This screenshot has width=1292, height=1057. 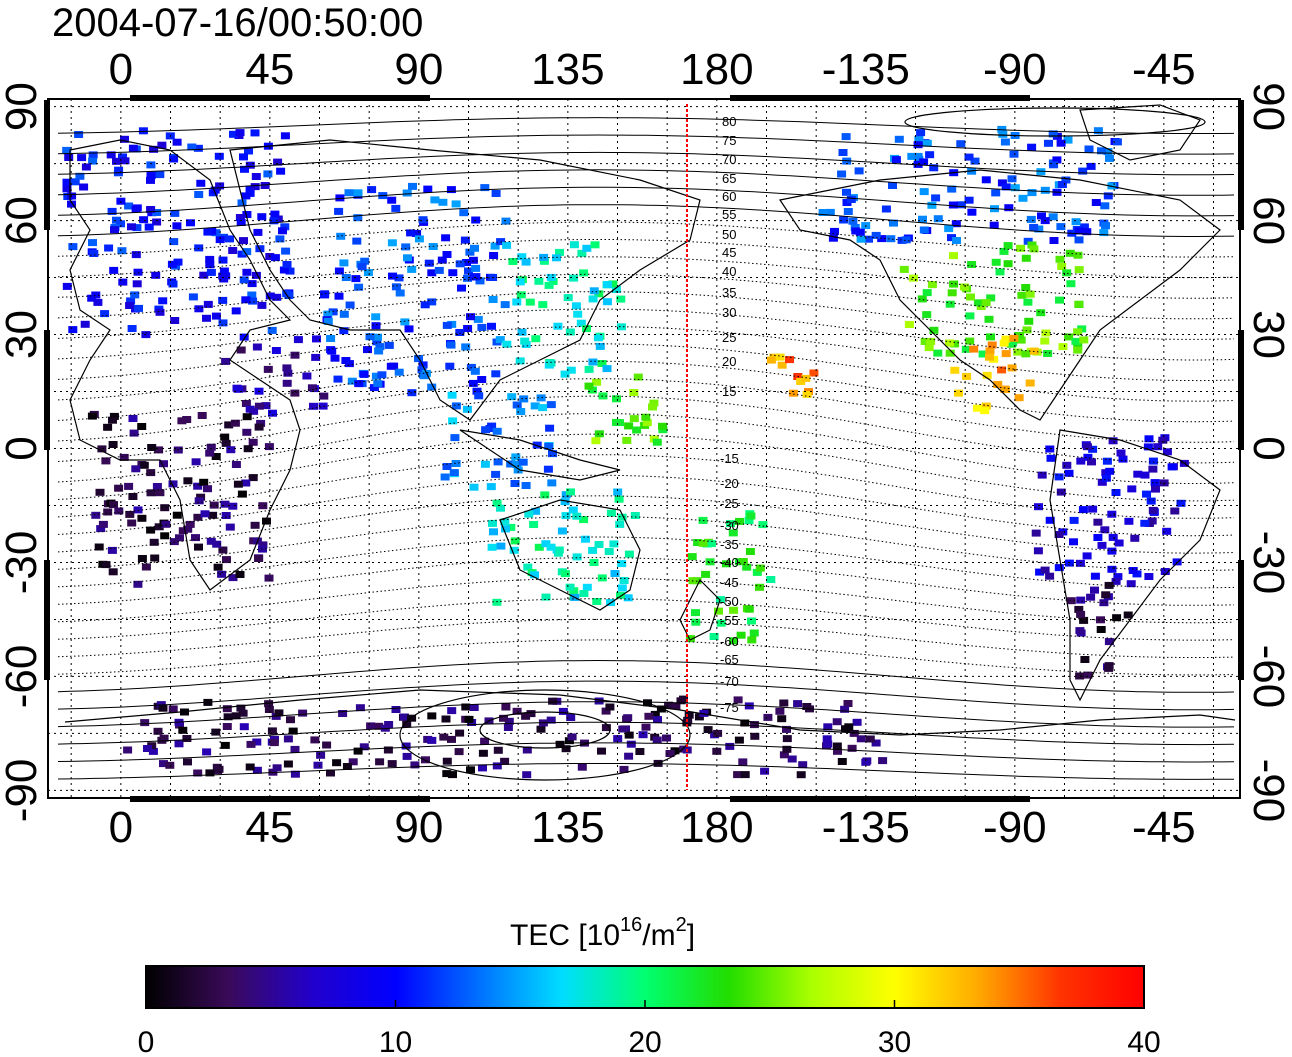 What do you see at coordinates (729, 483) in the screenshot?
I see `contour-label: -20` at bounding box center [729, 483].